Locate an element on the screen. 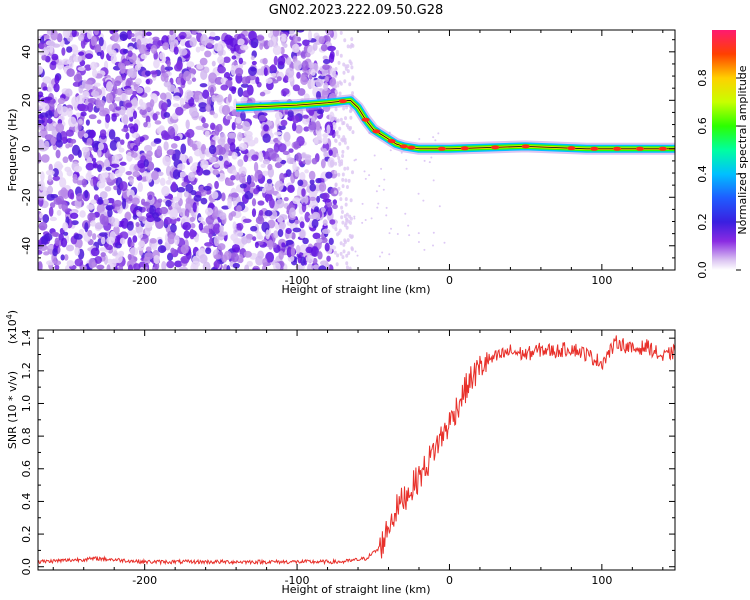  spectrogram-y-tick-label: 20 is located at coordinates (26, 100).